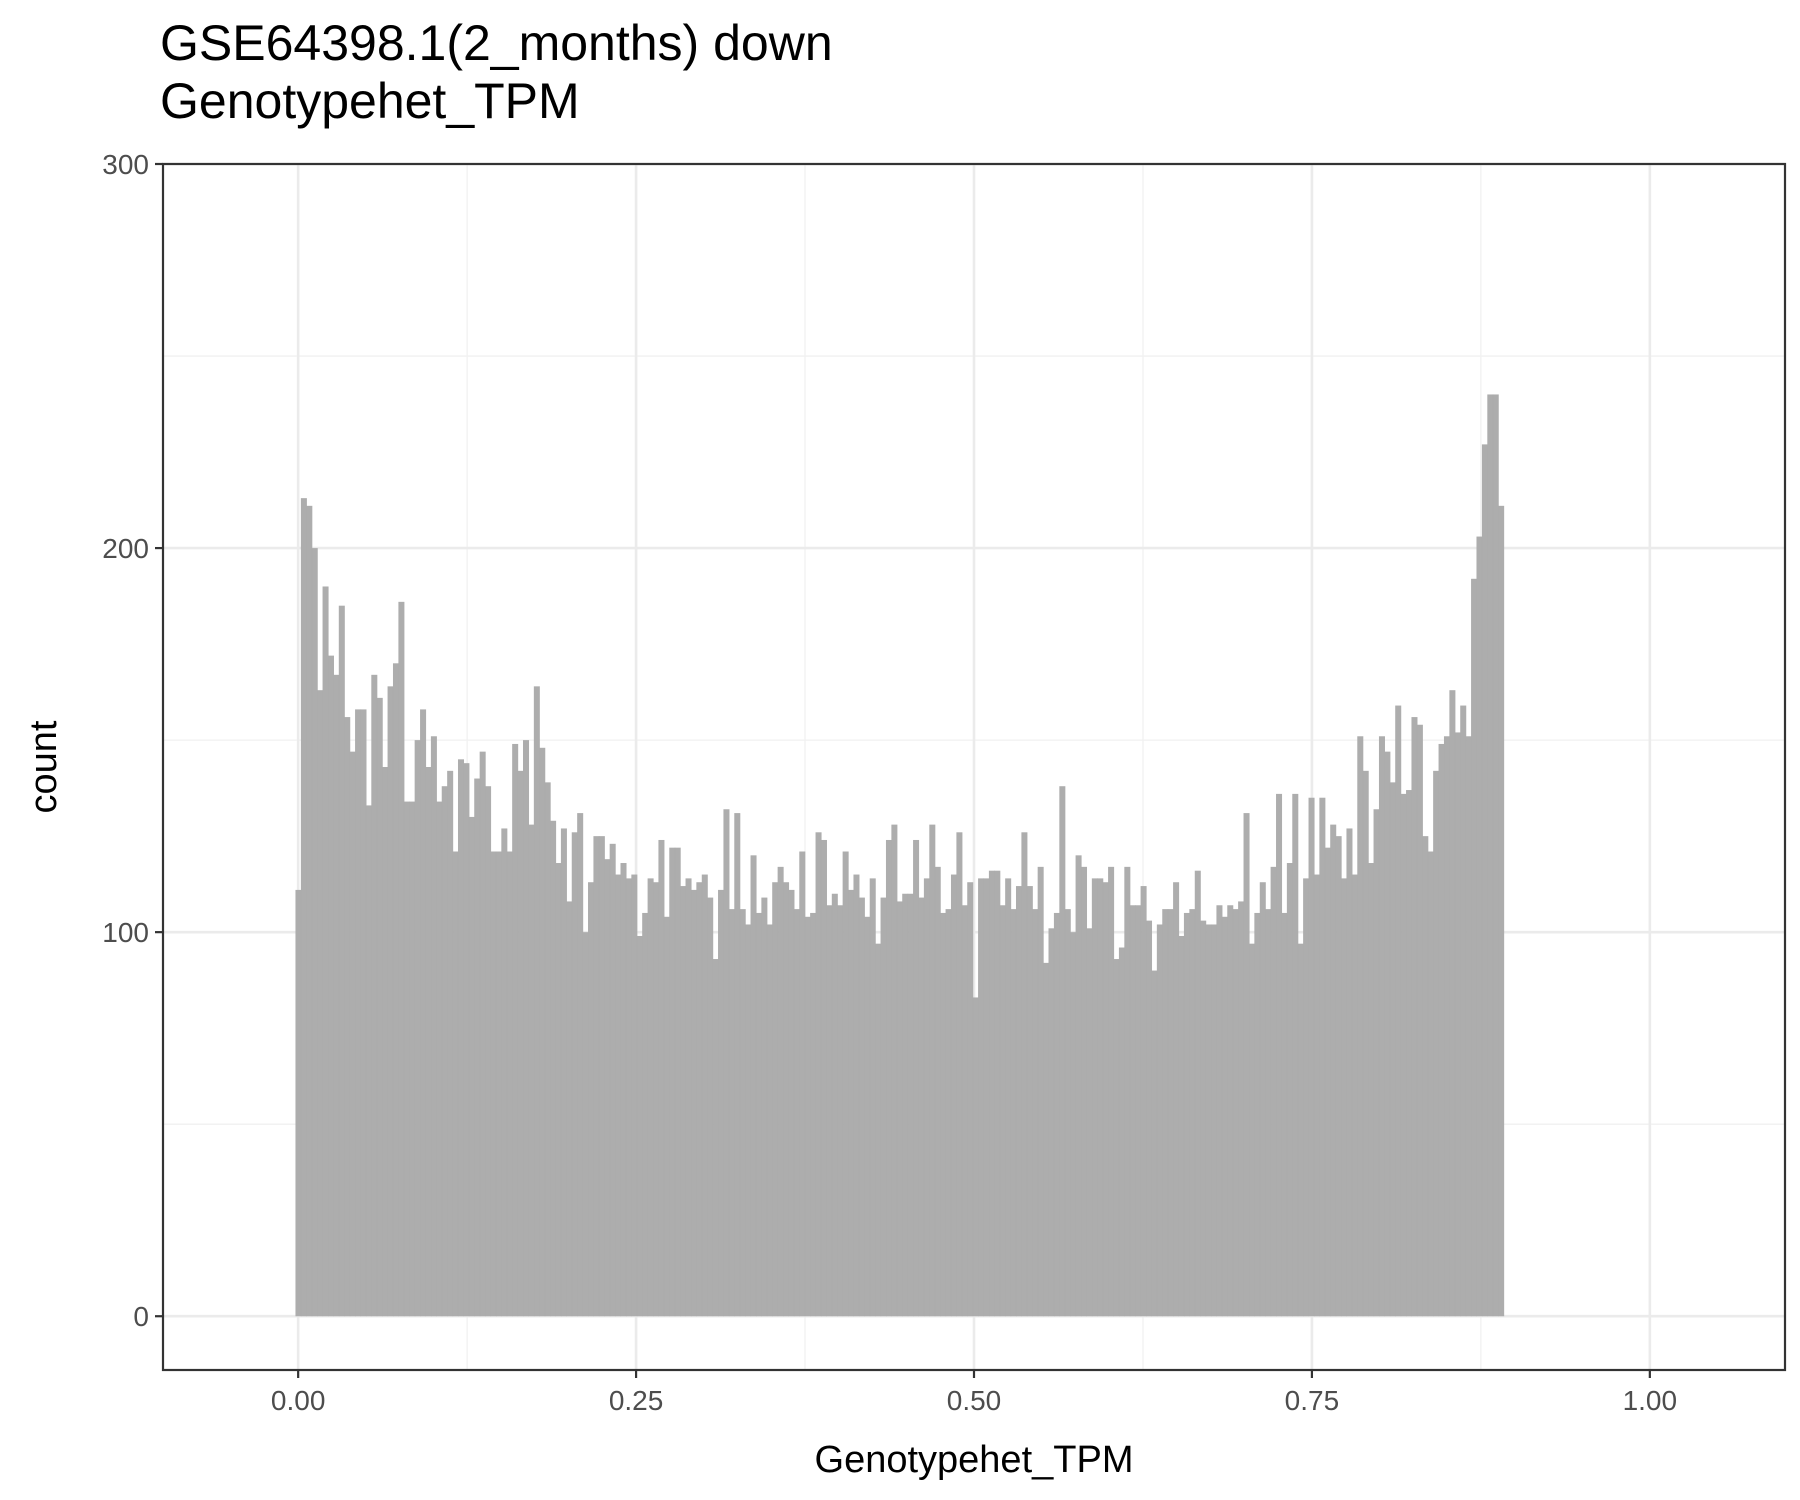 This screenshot has height=1500, width=1800. Describe the element at coordinates (141, 1316) in the screenshot. I see `y-tick-label: 0` at that location.